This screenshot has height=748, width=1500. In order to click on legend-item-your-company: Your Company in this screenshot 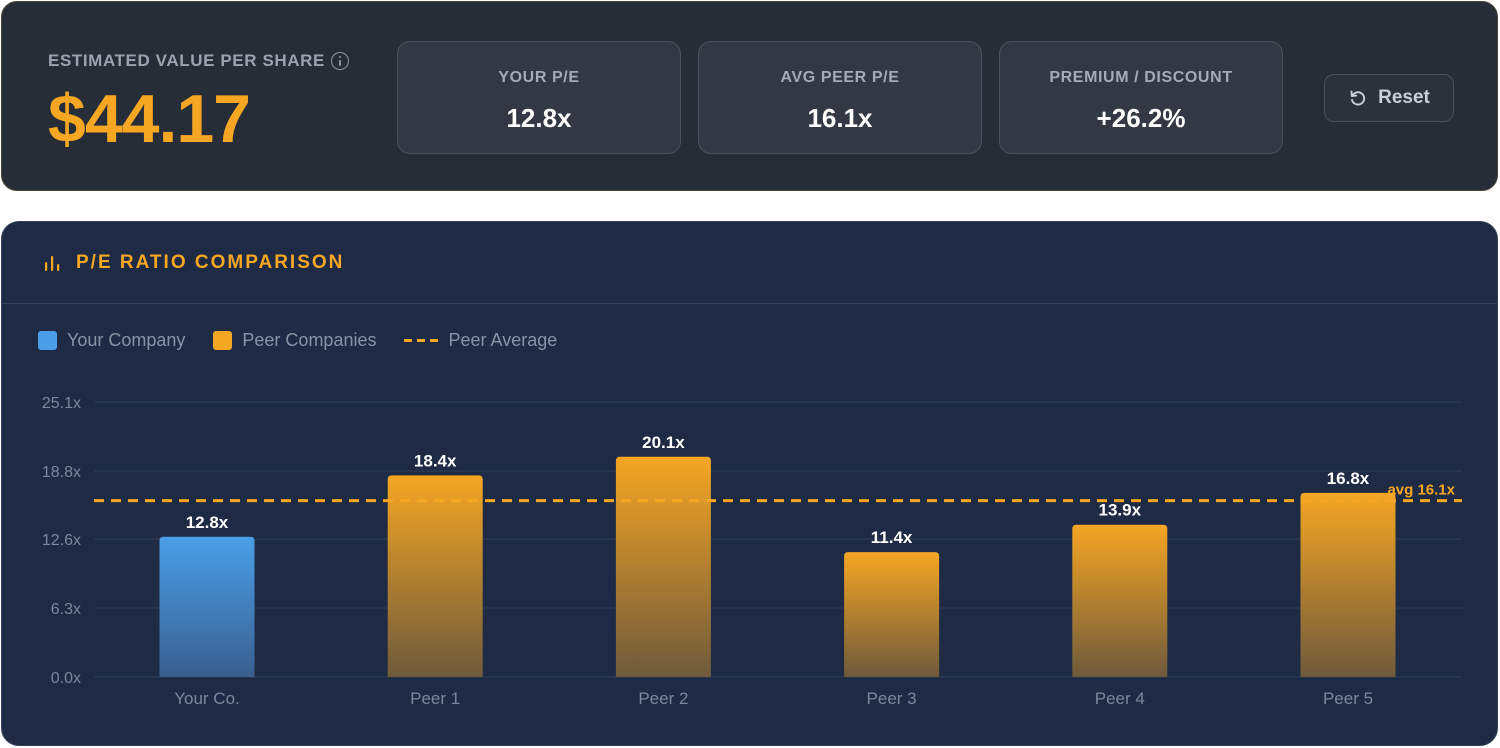, I will do `click(111, 340)`.